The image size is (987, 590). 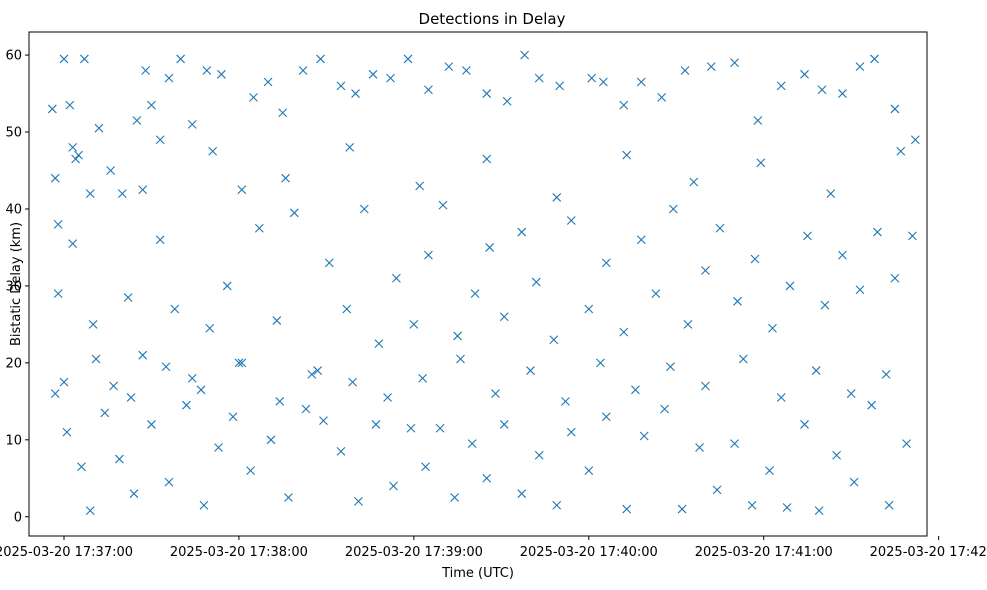 I want to click on y-tick-label: 40, so click(x=13, y=209).